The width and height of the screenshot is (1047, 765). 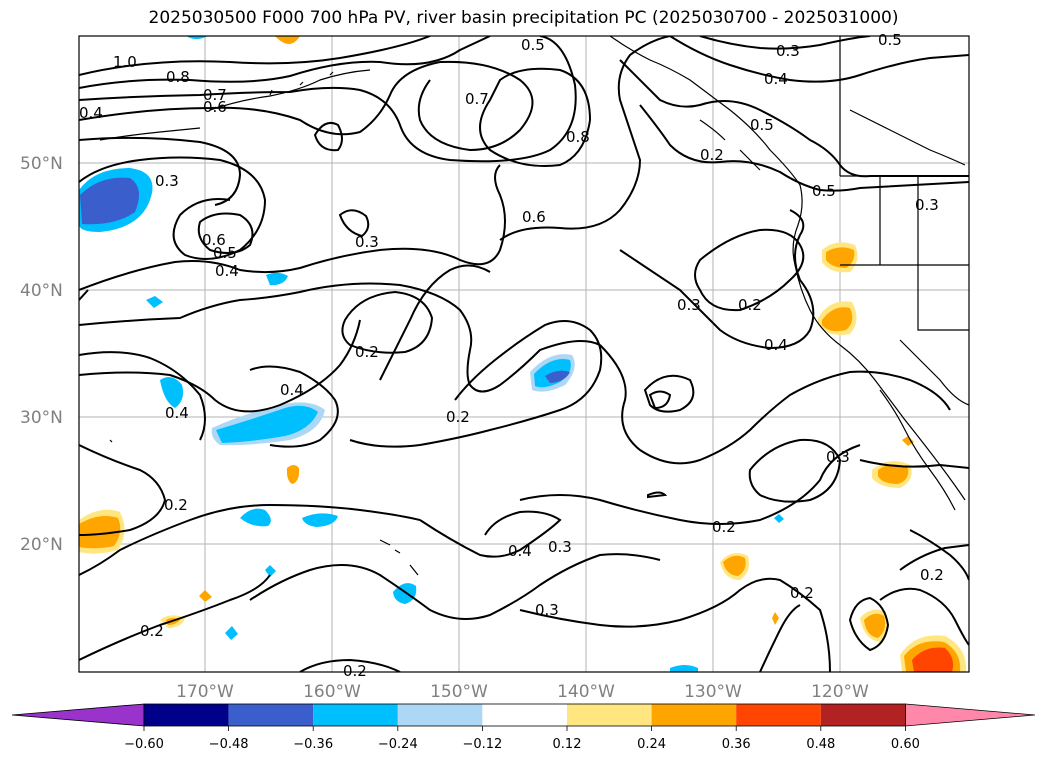 What do you see at coordinates (125, 62) in the screenshot?
I see `contour-label: 1.0` at bounding box center [125, 62].